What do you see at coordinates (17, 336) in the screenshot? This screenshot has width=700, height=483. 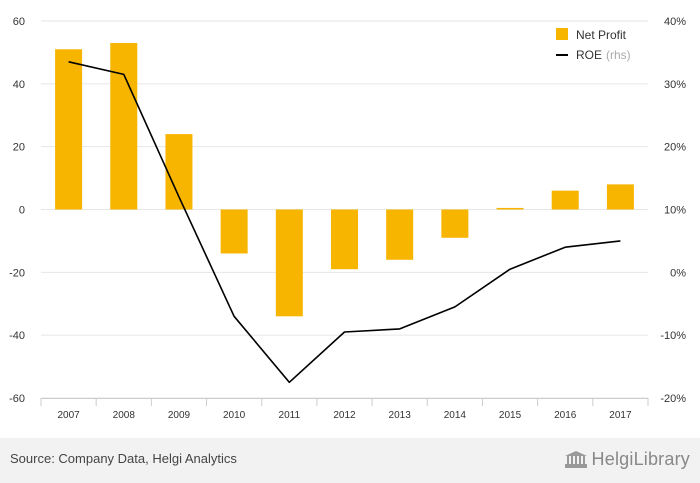 I see `y-left-tick-label: -40` at bounding box center [17, 336].